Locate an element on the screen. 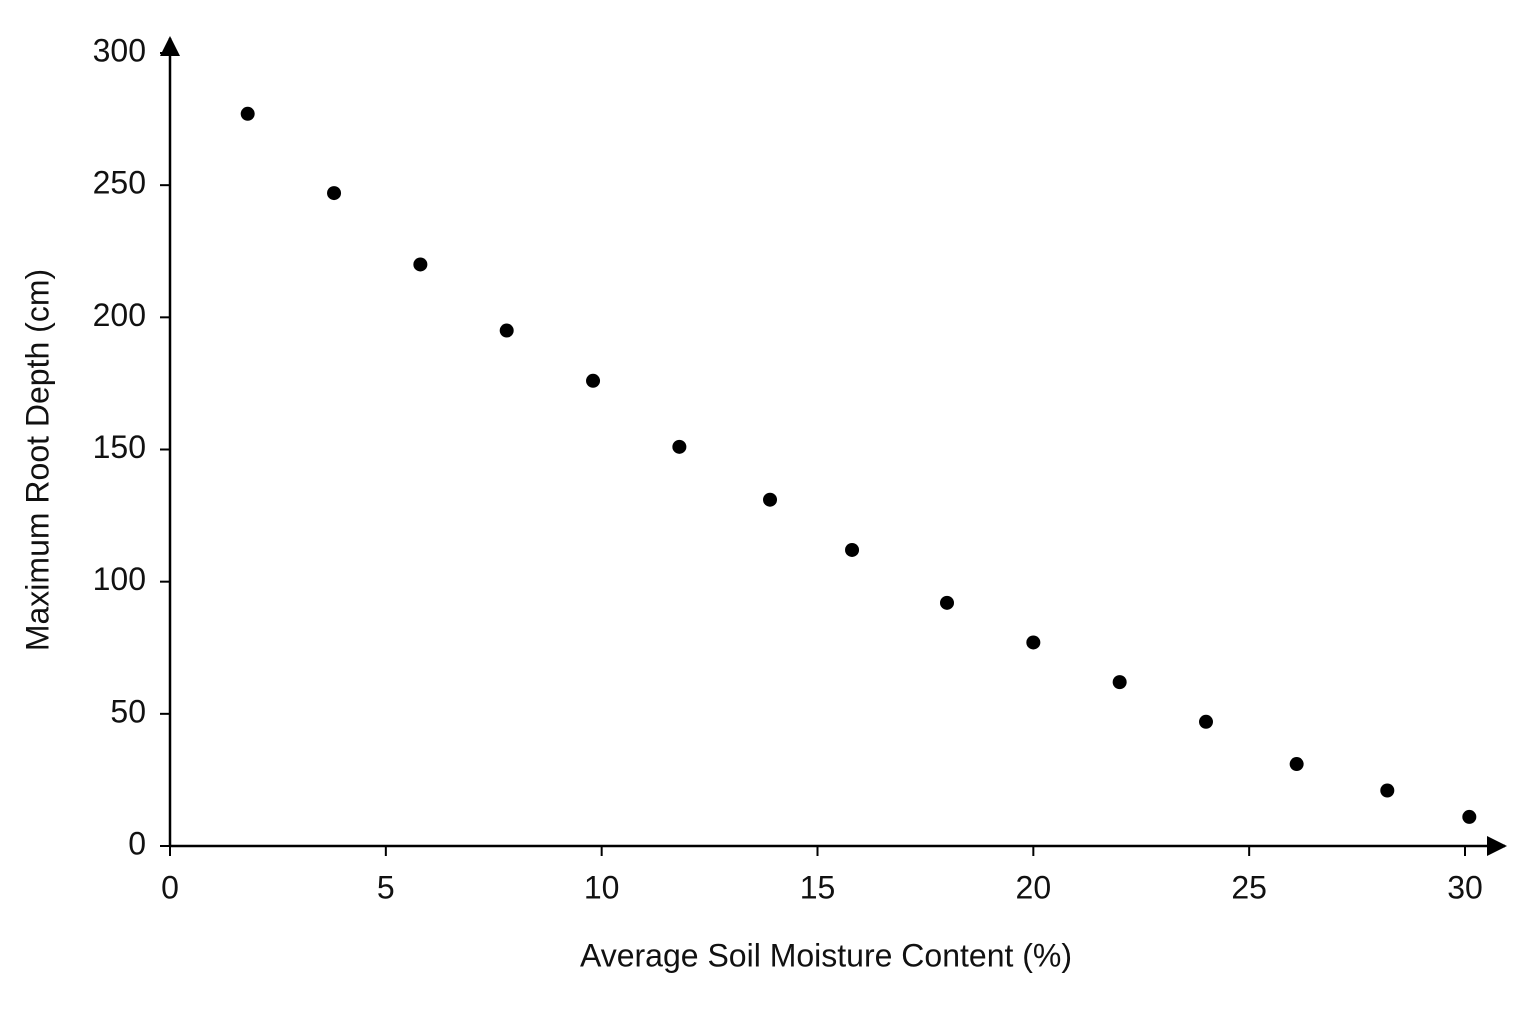  x-tick-label: 0 is located at coordinates (170, 887).